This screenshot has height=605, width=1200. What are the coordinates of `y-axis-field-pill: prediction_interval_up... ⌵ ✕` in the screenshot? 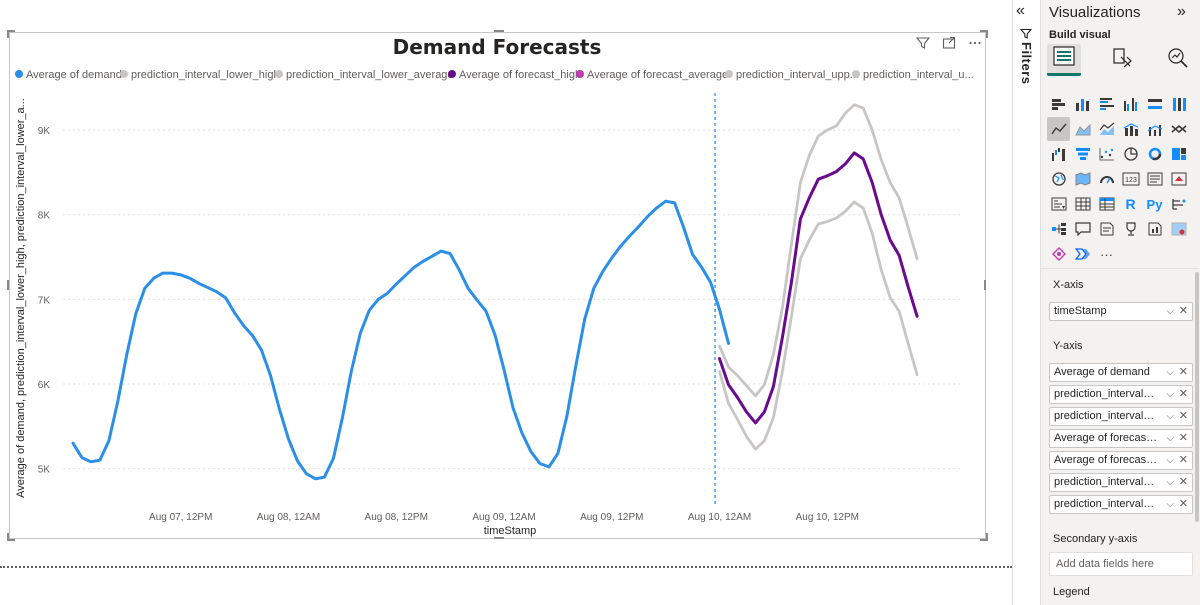 It's located at (1121, 482).